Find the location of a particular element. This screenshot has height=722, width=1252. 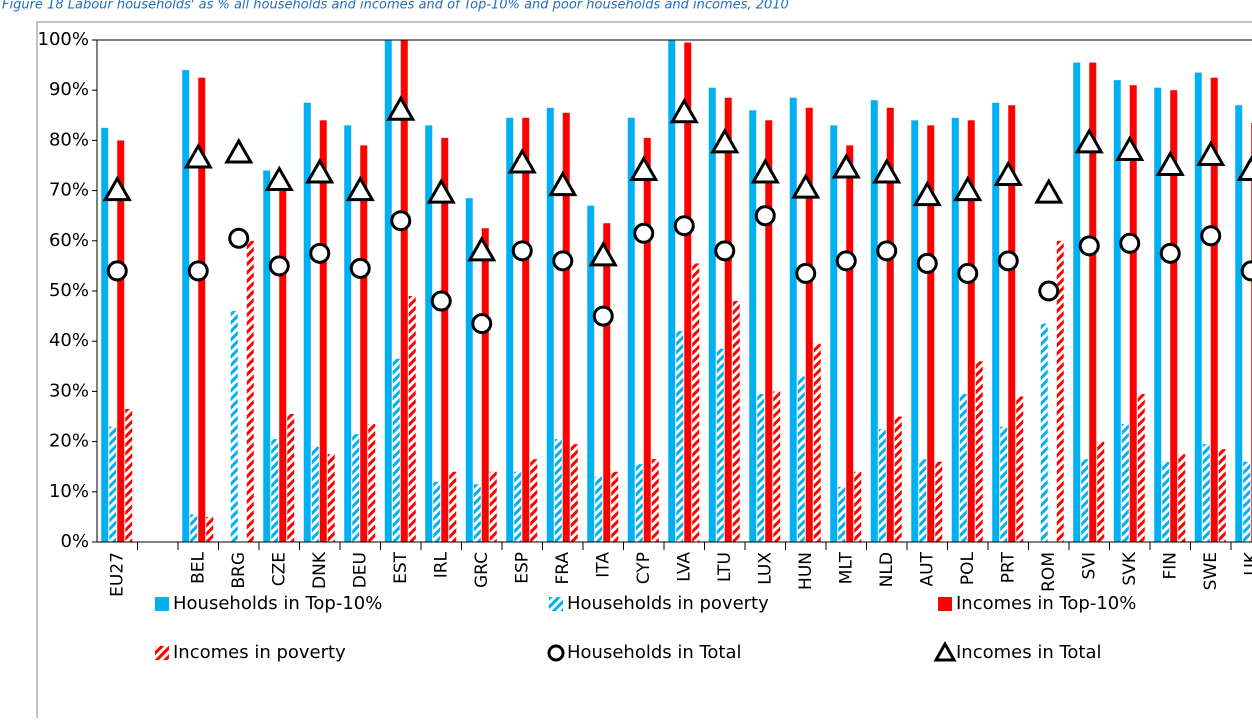

x-tick-label: DEU is located at coordinates (360, 570).